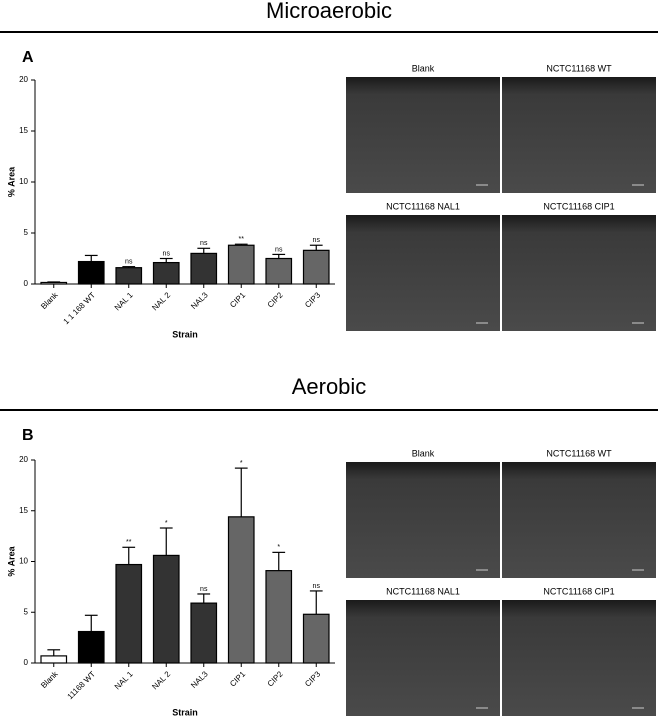 The image size is (658, 718). I want to click on section-title: Microaerobic, so click(329, 11).